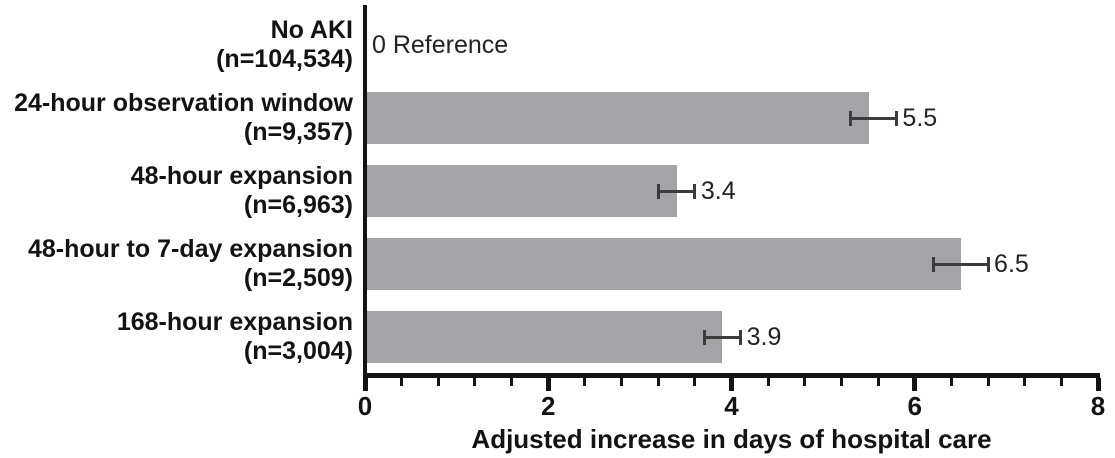 This screenshot has height=458, width=1115. I want to click on value-label: 5.5, so click(920, 118).